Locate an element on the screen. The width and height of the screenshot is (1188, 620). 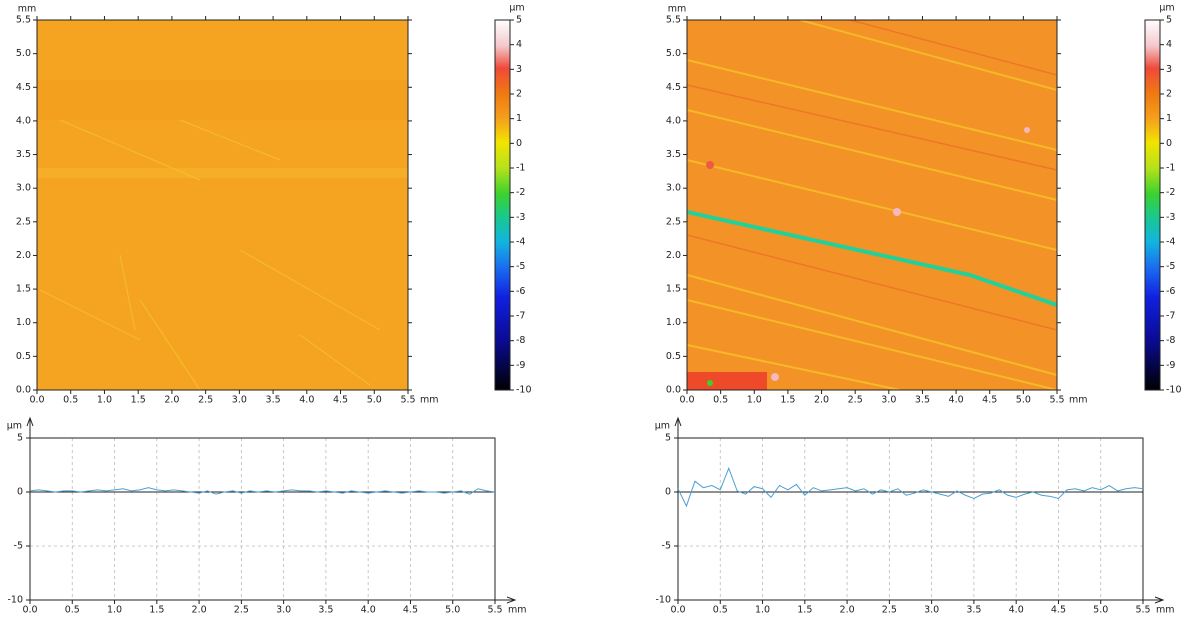
y-unit: µm is located at coordinates (14, 426).